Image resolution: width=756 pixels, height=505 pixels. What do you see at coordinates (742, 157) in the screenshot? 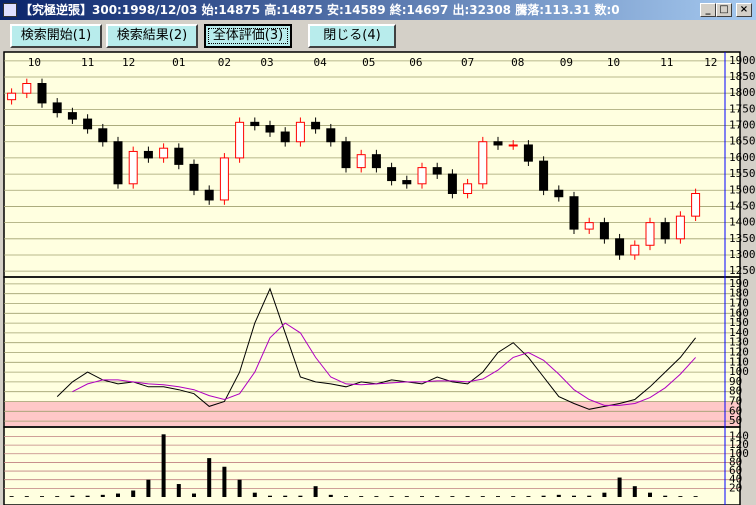
I see `y-tick-label: 16000` at bounding box center [742, 157].